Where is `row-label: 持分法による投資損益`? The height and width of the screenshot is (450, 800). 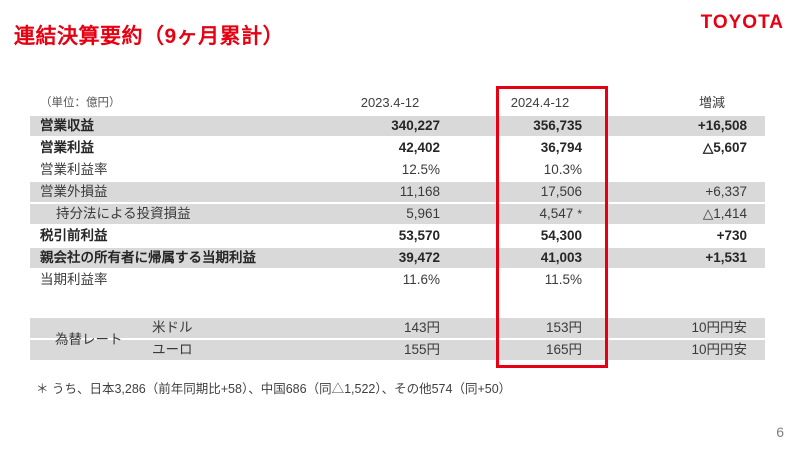 row-label: 持分法による投資損益 is located at coordinates (123, 213).